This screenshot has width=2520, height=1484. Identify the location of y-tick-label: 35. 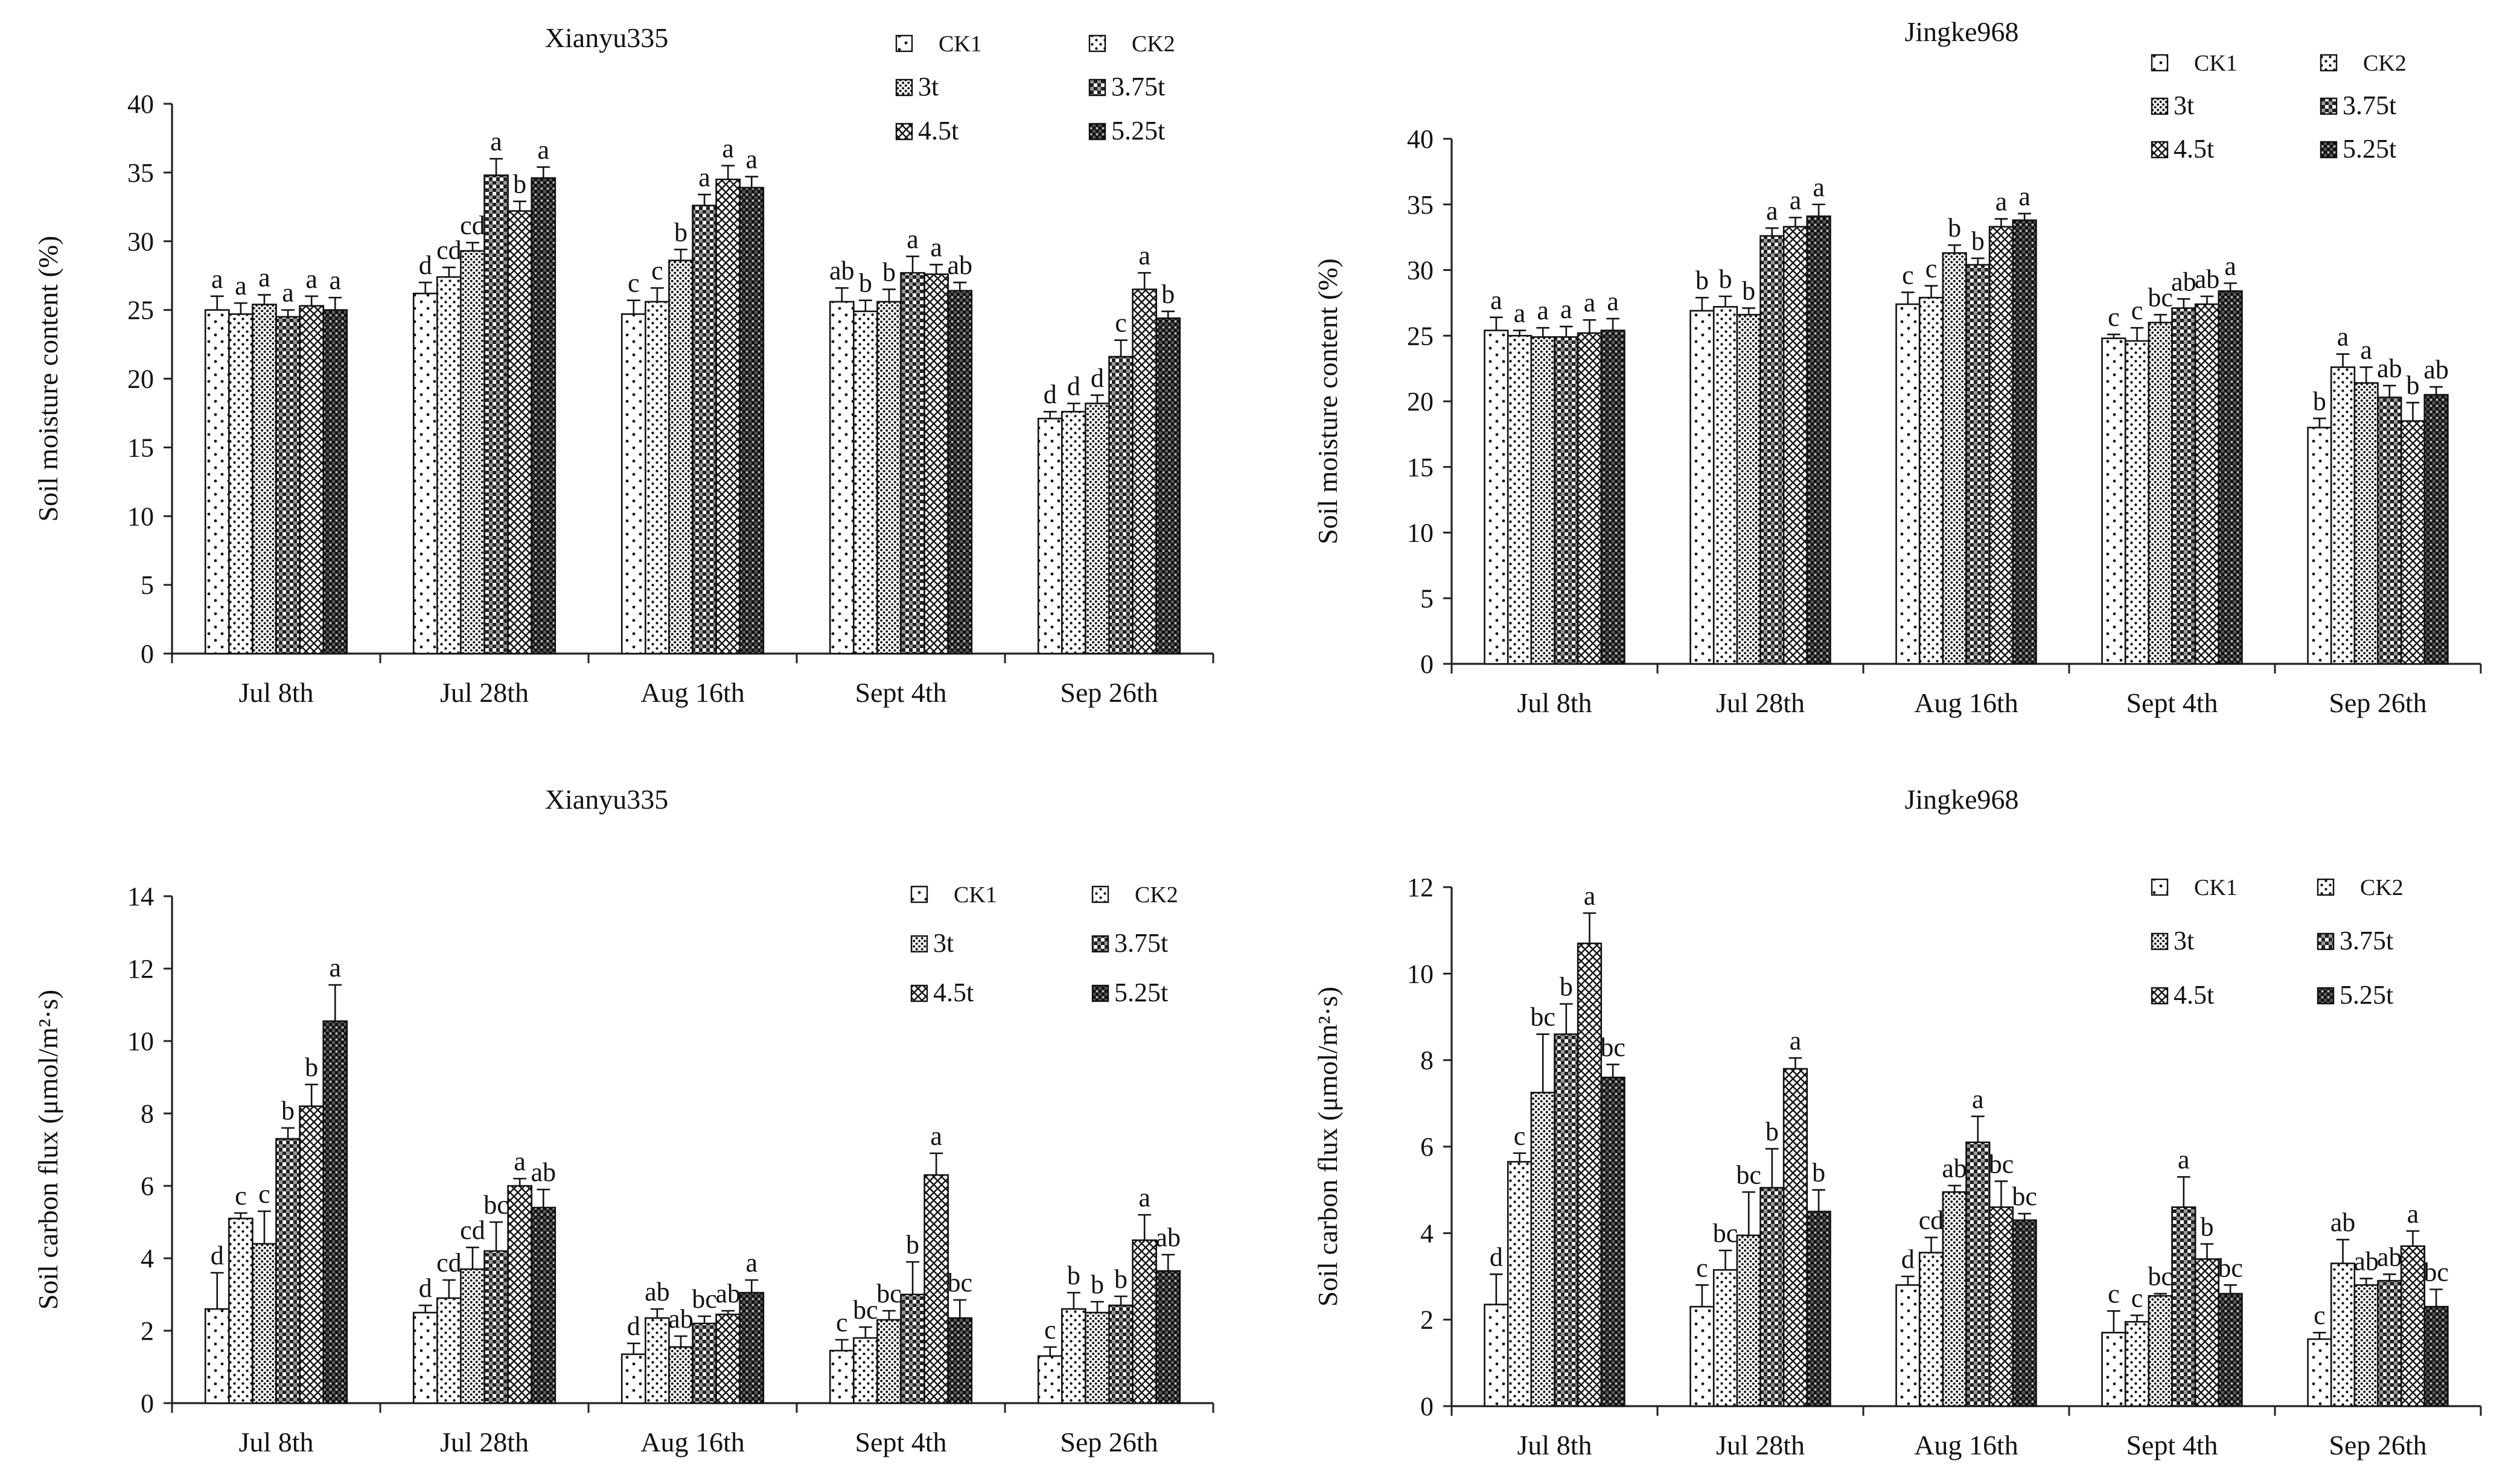
(140, 173).